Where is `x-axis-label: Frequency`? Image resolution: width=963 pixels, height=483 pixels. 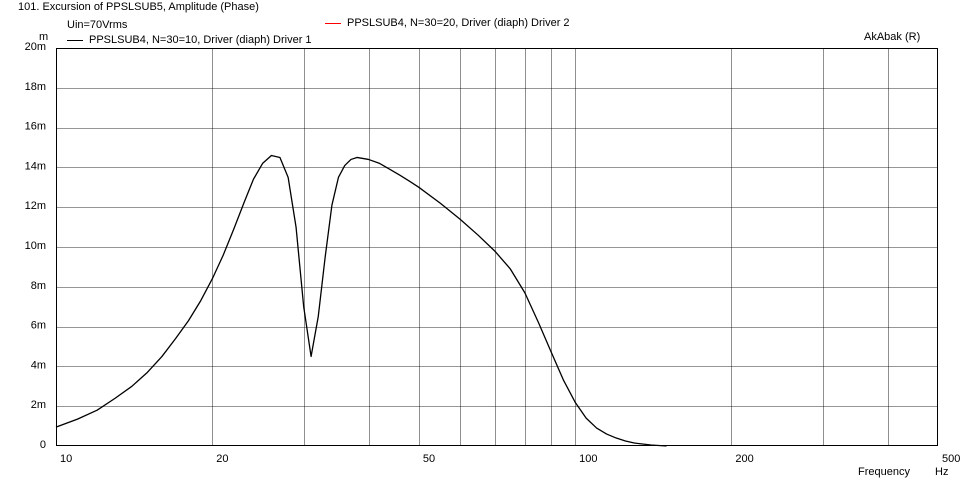
x-axis-label: Frequency is located at coordinates (884, 472).